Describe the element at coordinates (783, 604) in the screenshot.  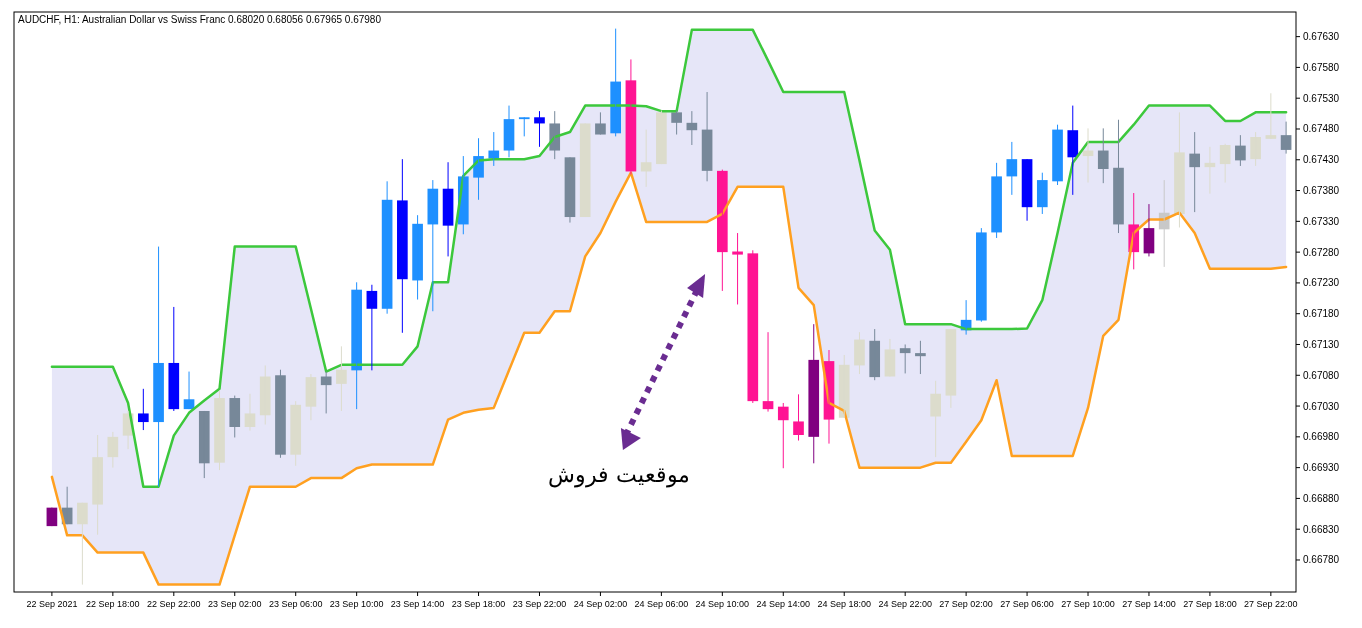
I see `x-tick-label: 24 Sep 14:00` at that location.